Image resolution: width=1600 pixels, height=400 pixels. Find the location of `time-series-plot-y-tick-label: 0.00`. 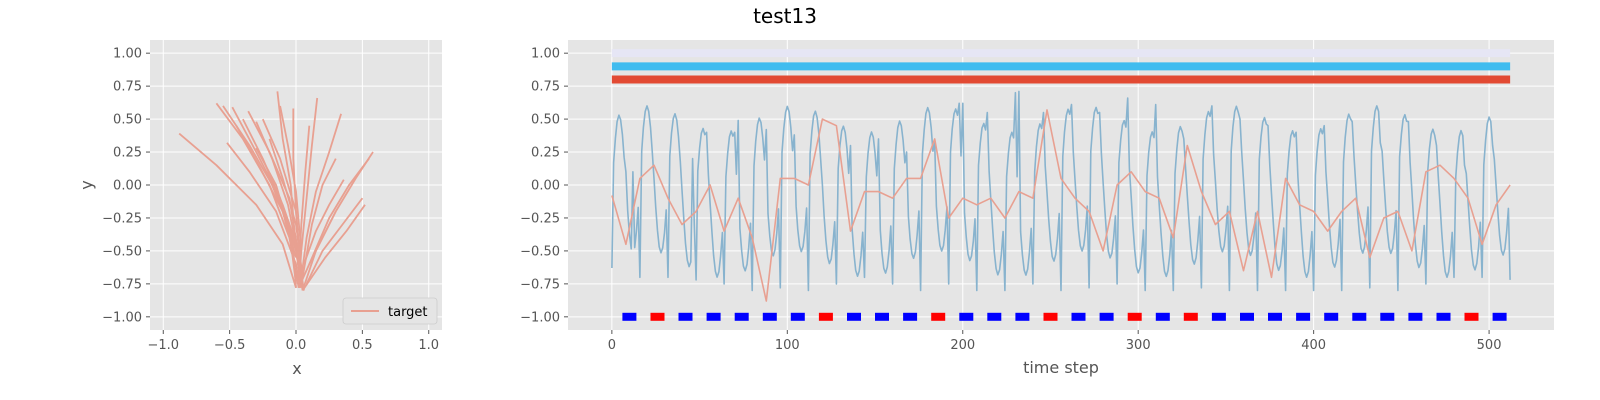

time-series-plot-y-tick-label: 0.00 is located at coordinates (545, 186).